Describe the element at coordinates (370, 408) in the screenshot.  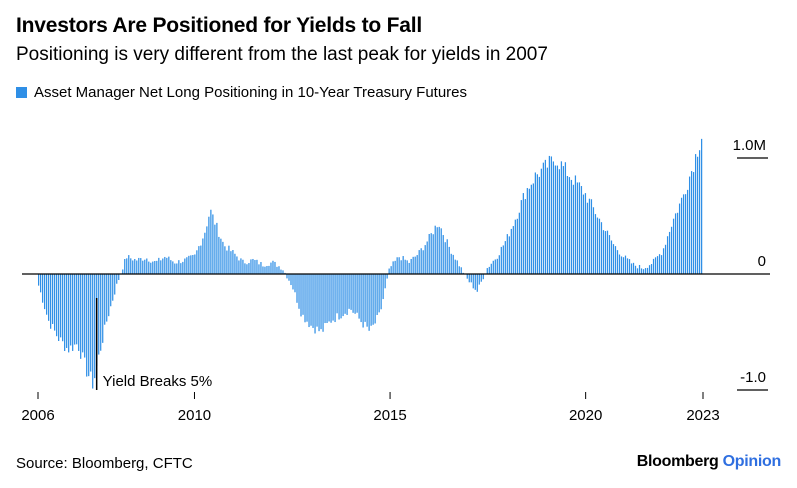
I see `x-axis: 2006 2010 2015 2020 2023` at that location.